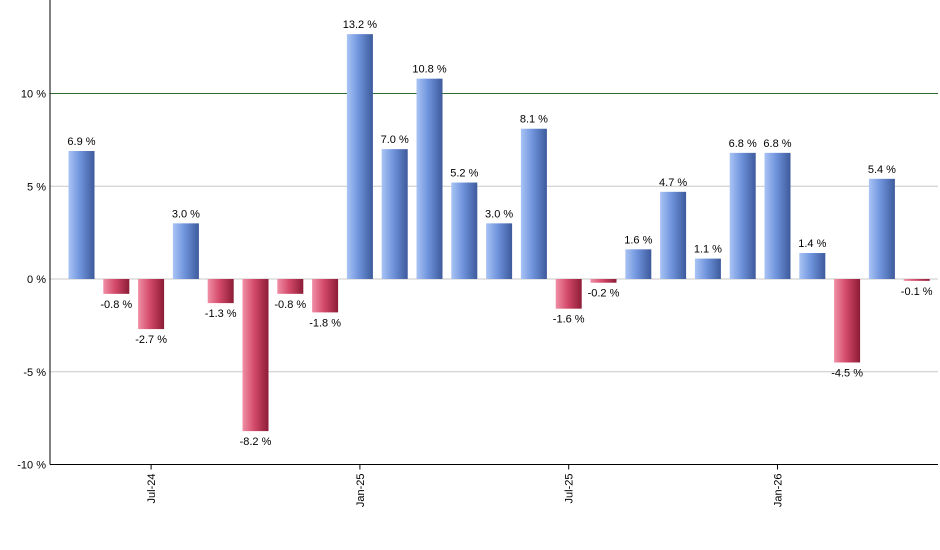  What do you see at coordinates (638, 240) in the screenshot?
I see `data-label: 1.6 %` at bounding box center [638, 240].